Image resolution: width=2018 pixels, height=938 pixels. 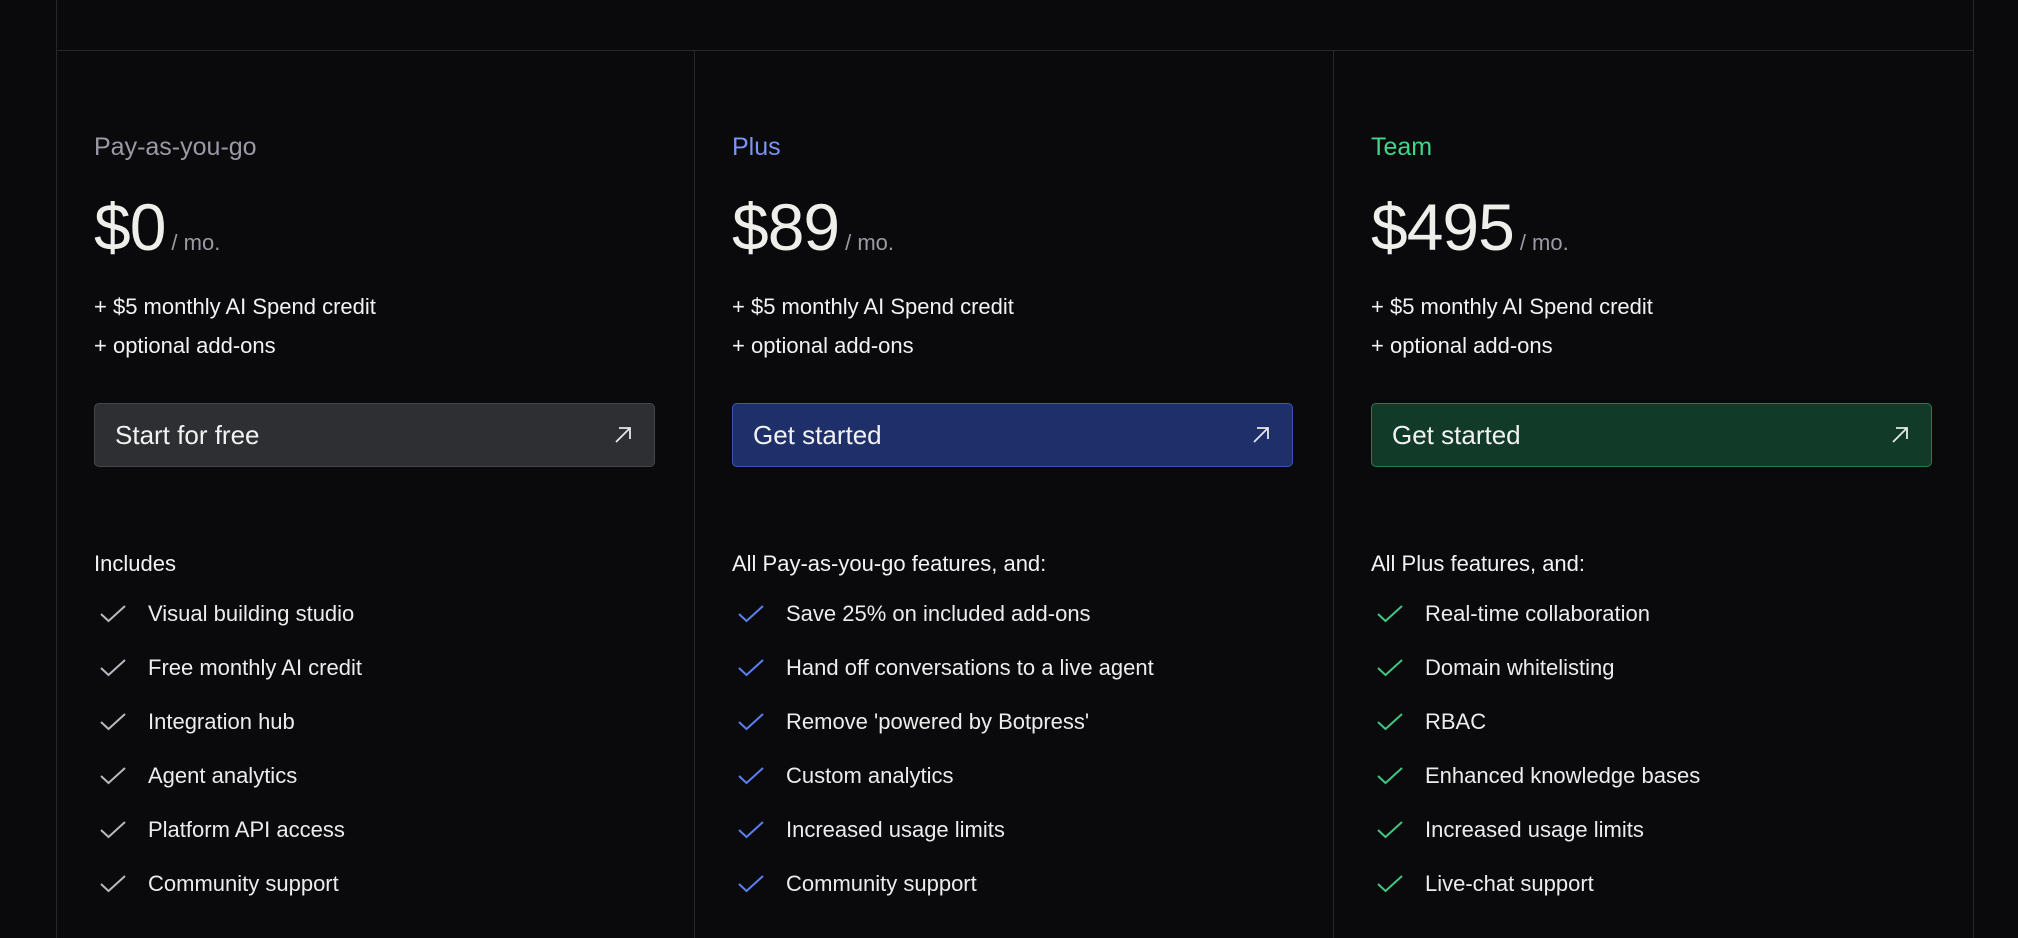 What do you see at coordinates (1563, 775) in the screenshot?
I see `feature-label: Enhanced knowledge bases` at bounding box center [1563, 775].